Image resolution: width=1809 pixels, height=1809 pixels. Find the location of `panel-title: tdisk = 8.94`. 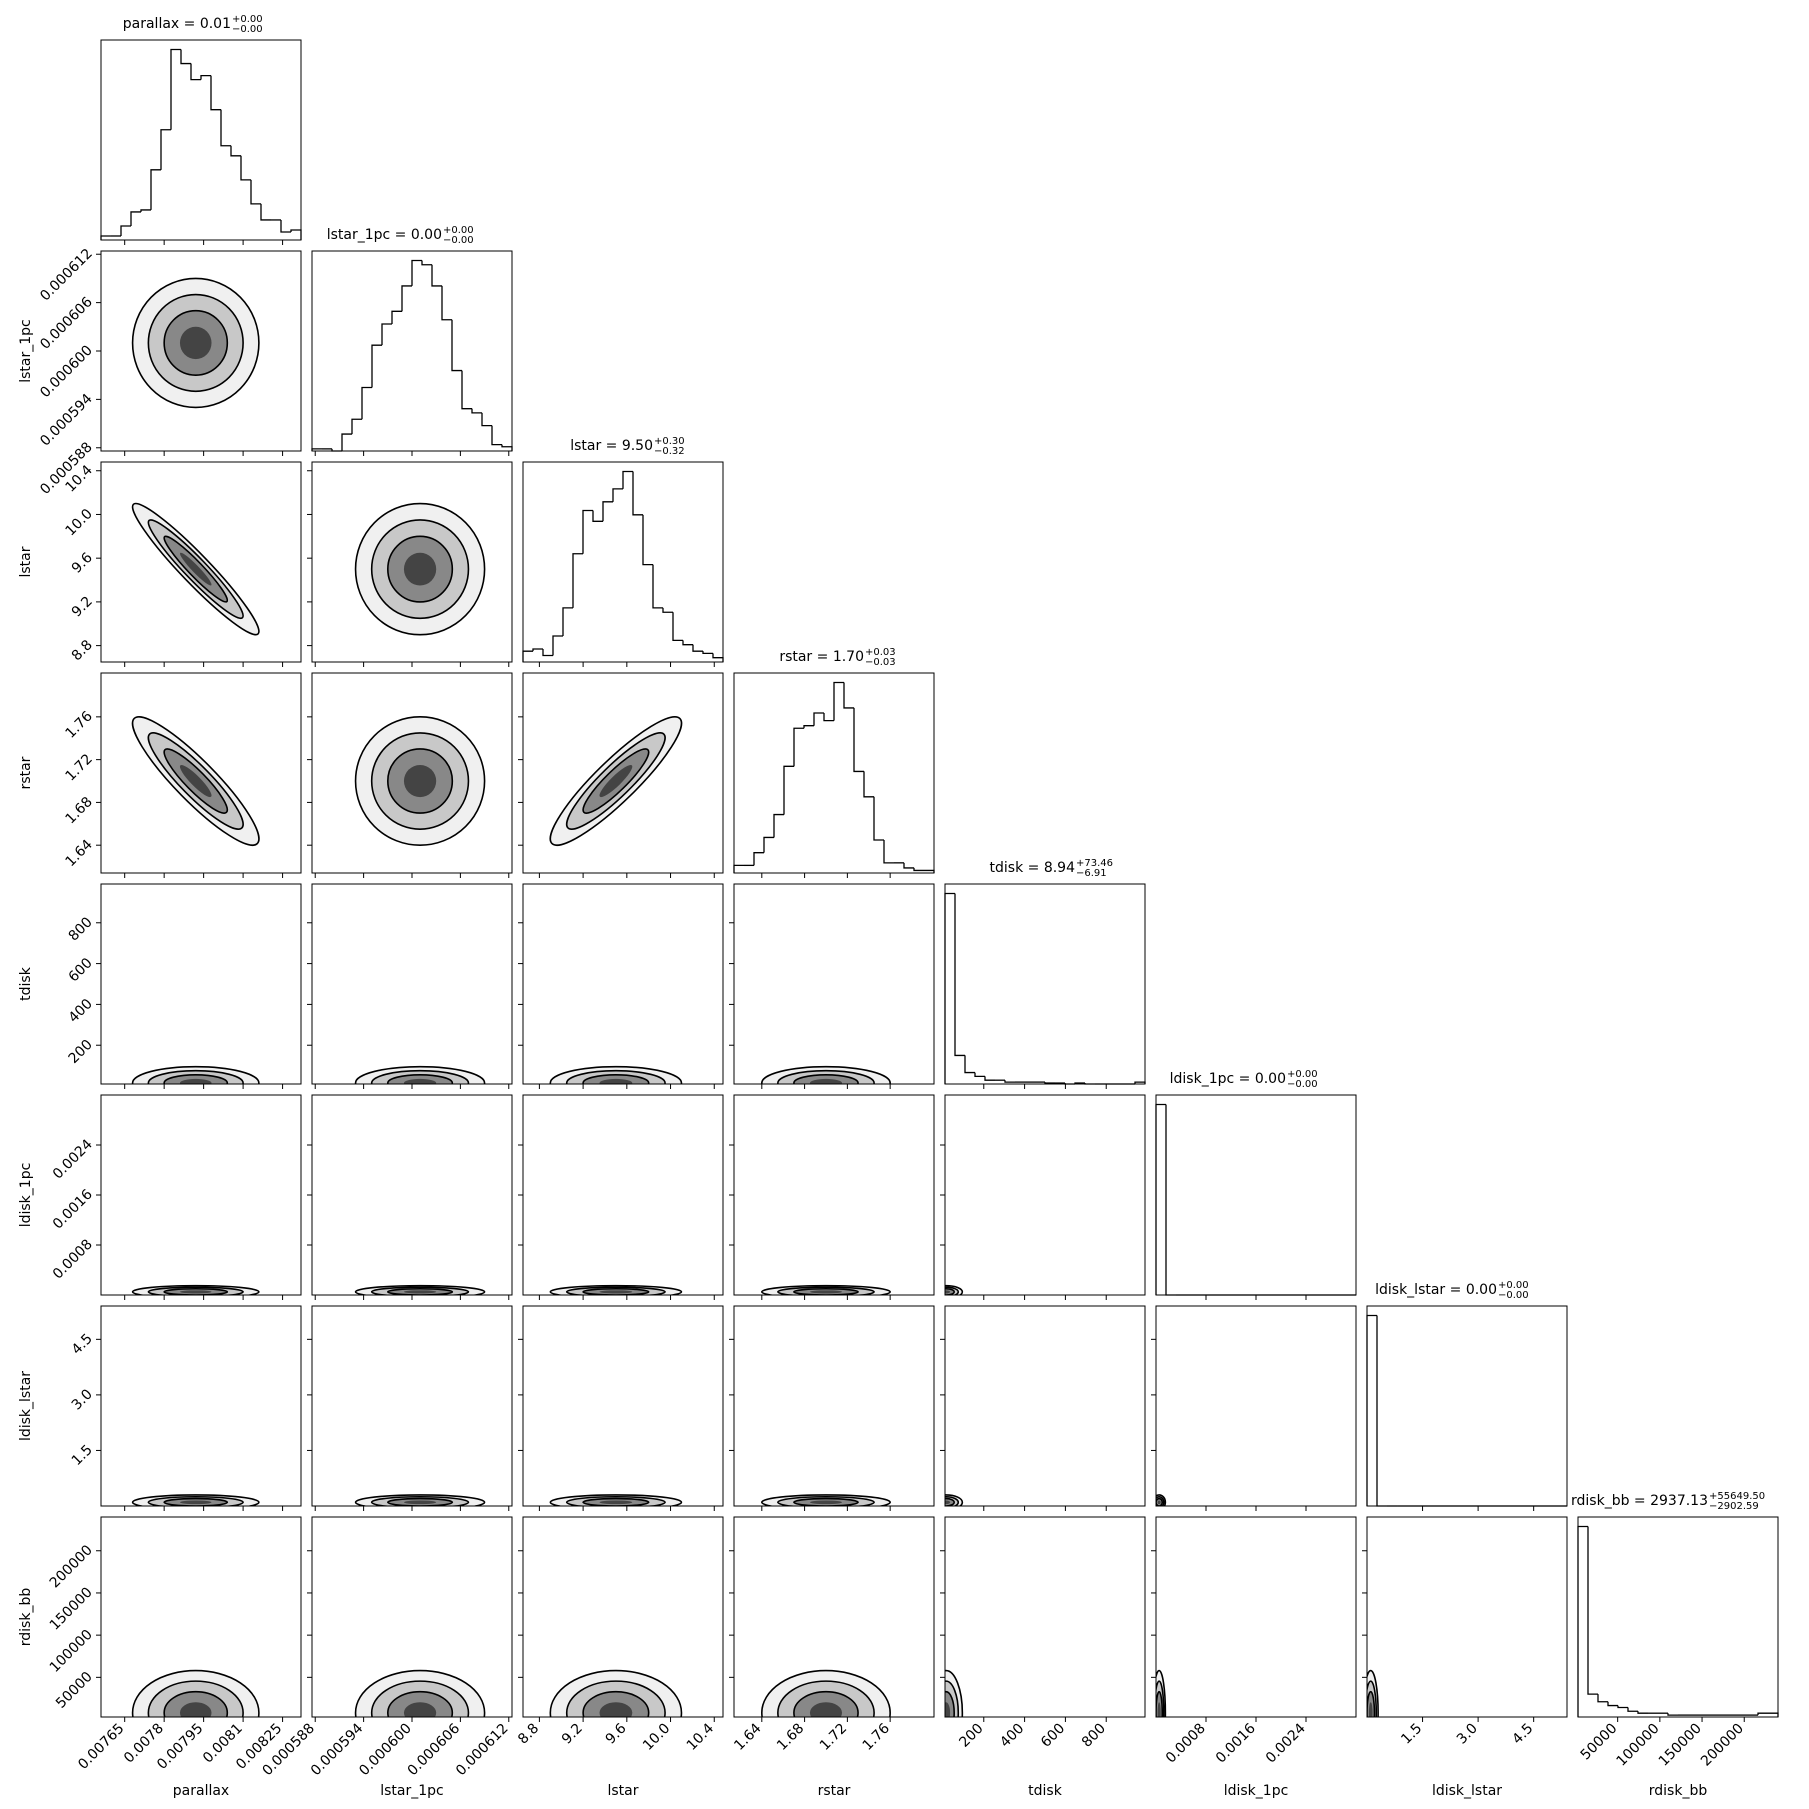

panel-title: tdisk = 8.94 is located at coordinates (1033, 868).